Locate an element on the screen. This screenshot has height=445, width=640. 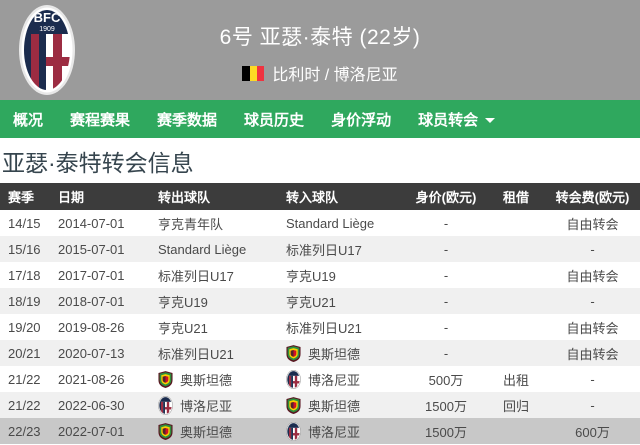
from-team: Standard Liège is located at coordinates (218, 249).